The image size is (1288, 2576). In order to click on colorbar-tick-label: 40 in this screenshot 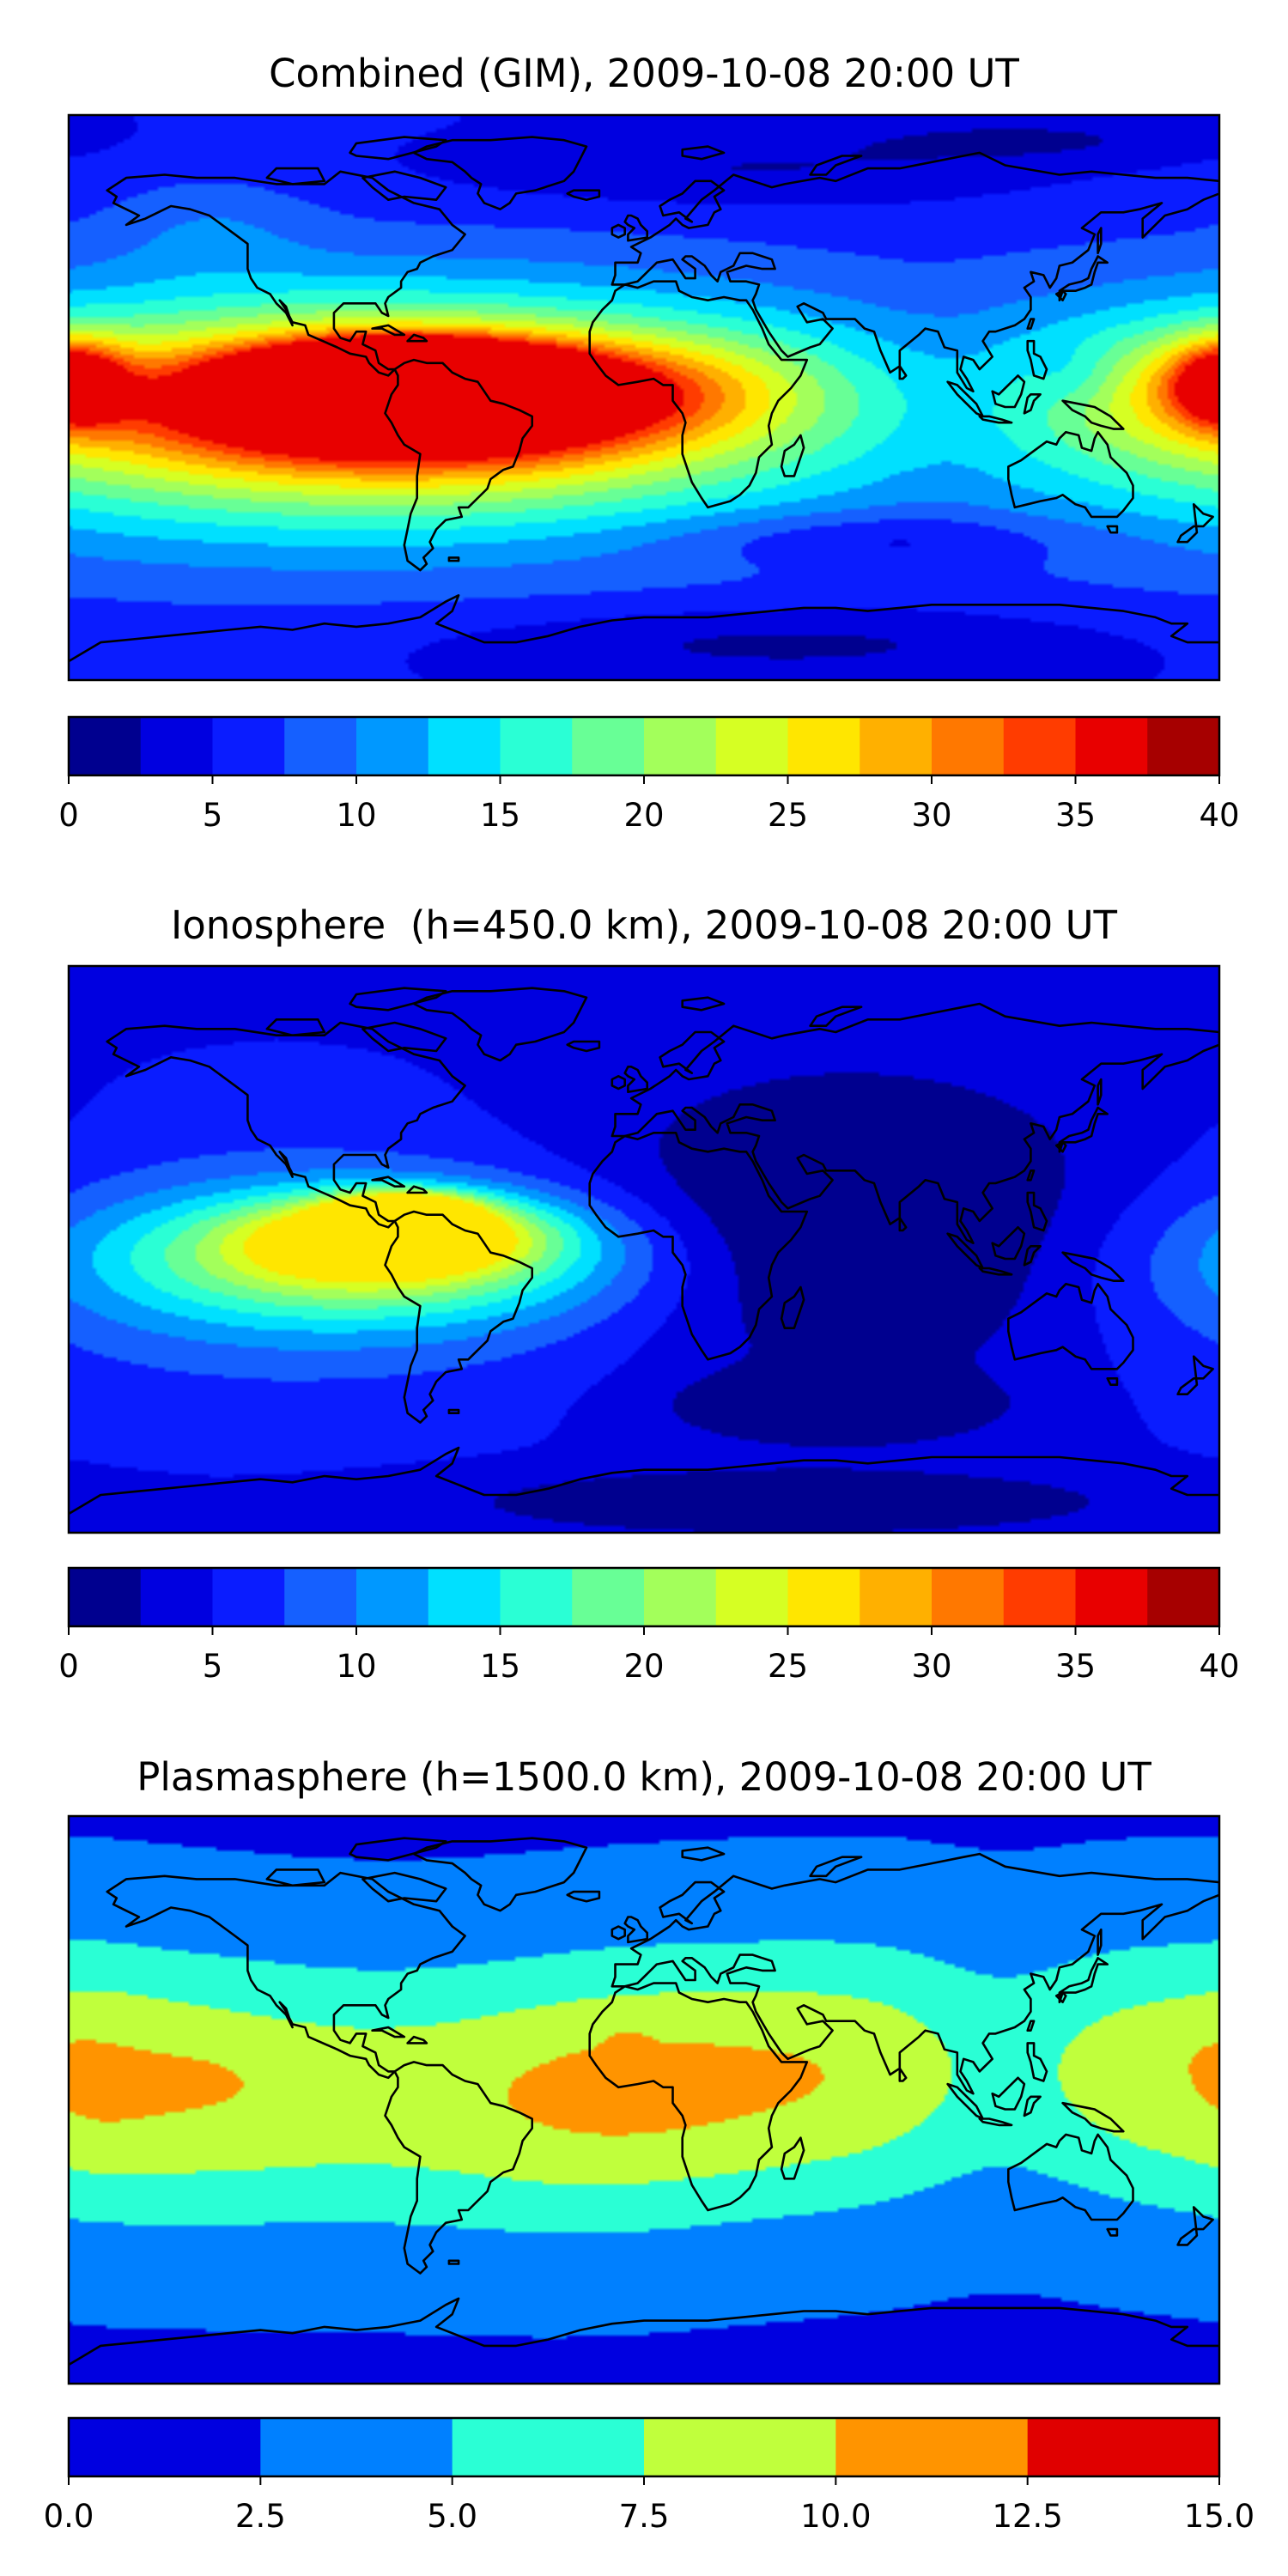, I will do `click(1219, 1667)`.